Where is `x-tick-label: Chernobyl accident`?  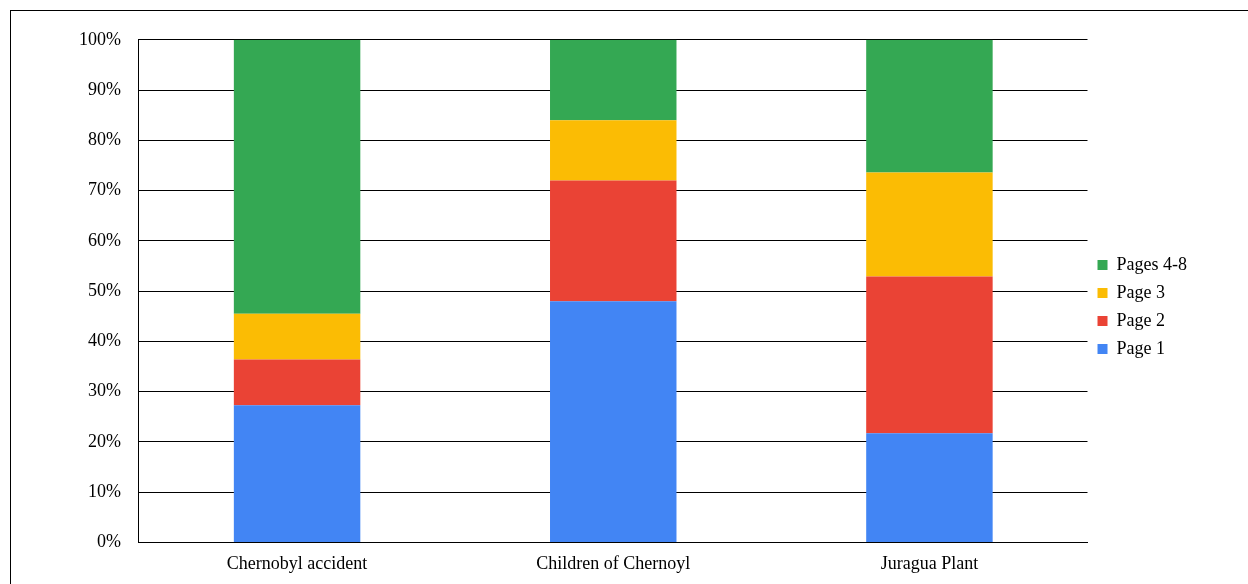 x-tick-label: Chernobyl accident is located at coordinates (297, 562).